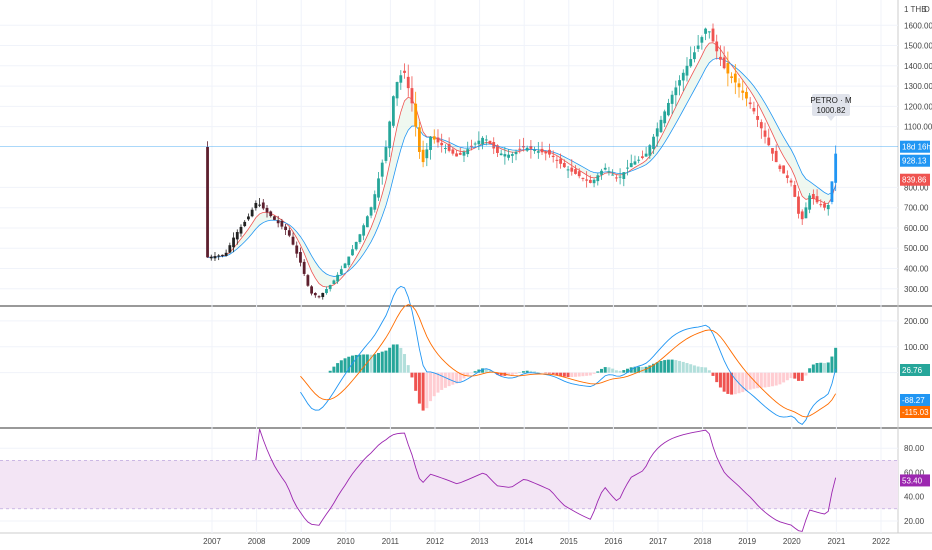 The image size is (932, 550). Describe the element at coordinates (792, 541) in the screenshot. I see `x-tick-label: 2020` at that location.